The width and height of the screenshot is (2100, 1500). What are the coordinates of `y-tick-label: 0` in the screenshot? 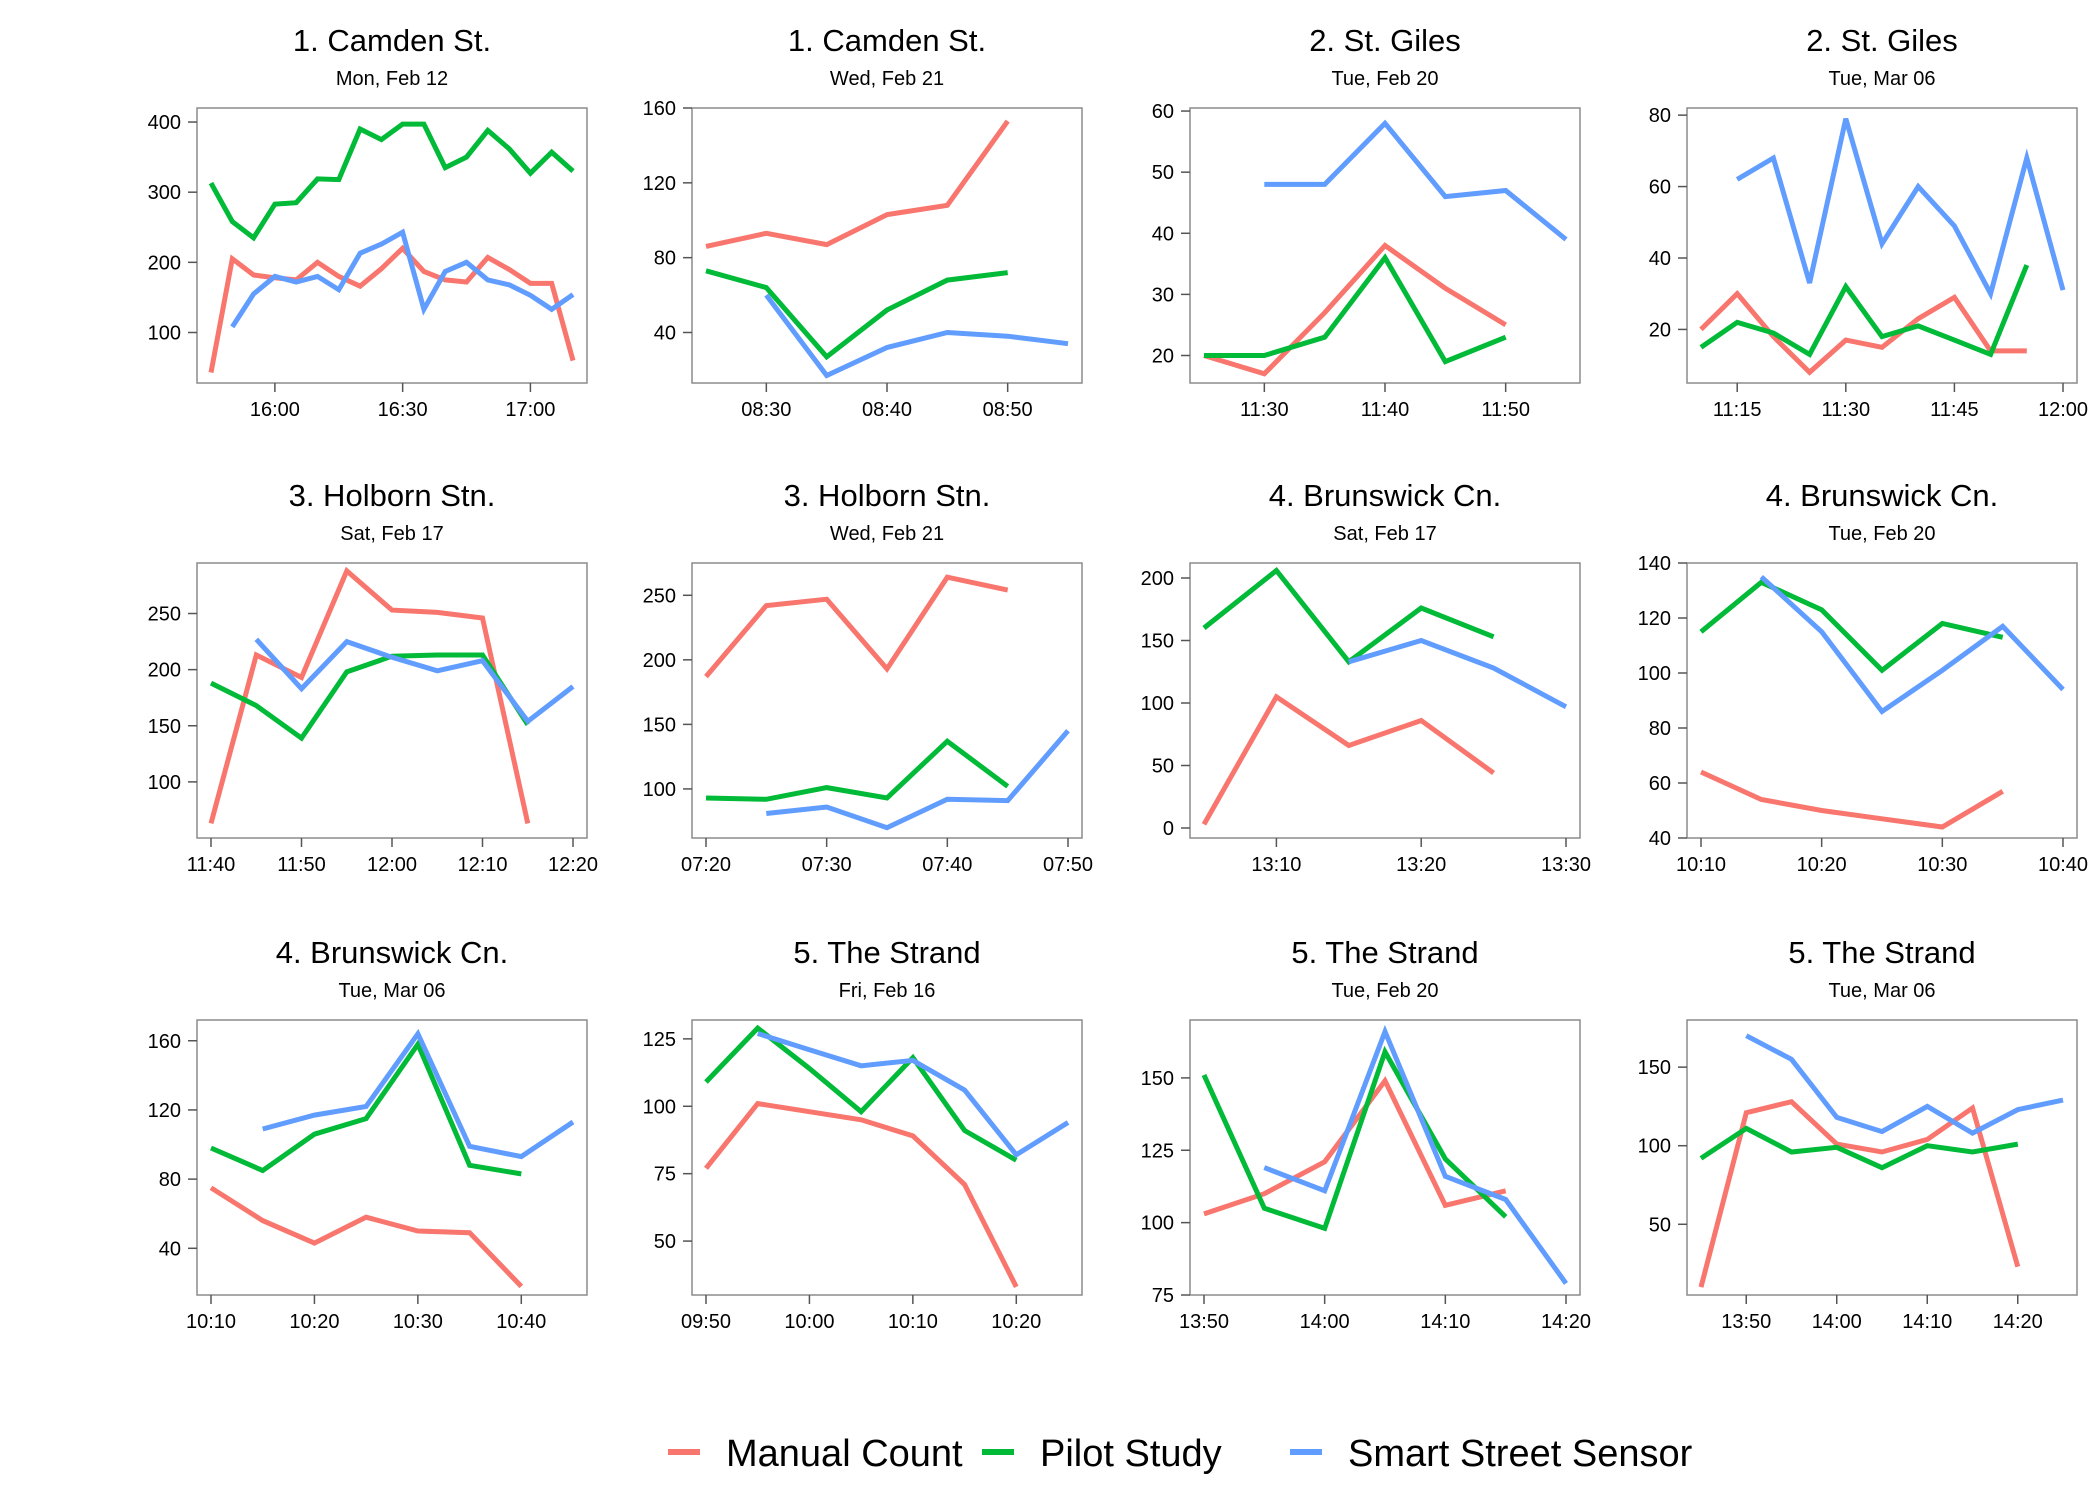 It's located at (1168, 829).